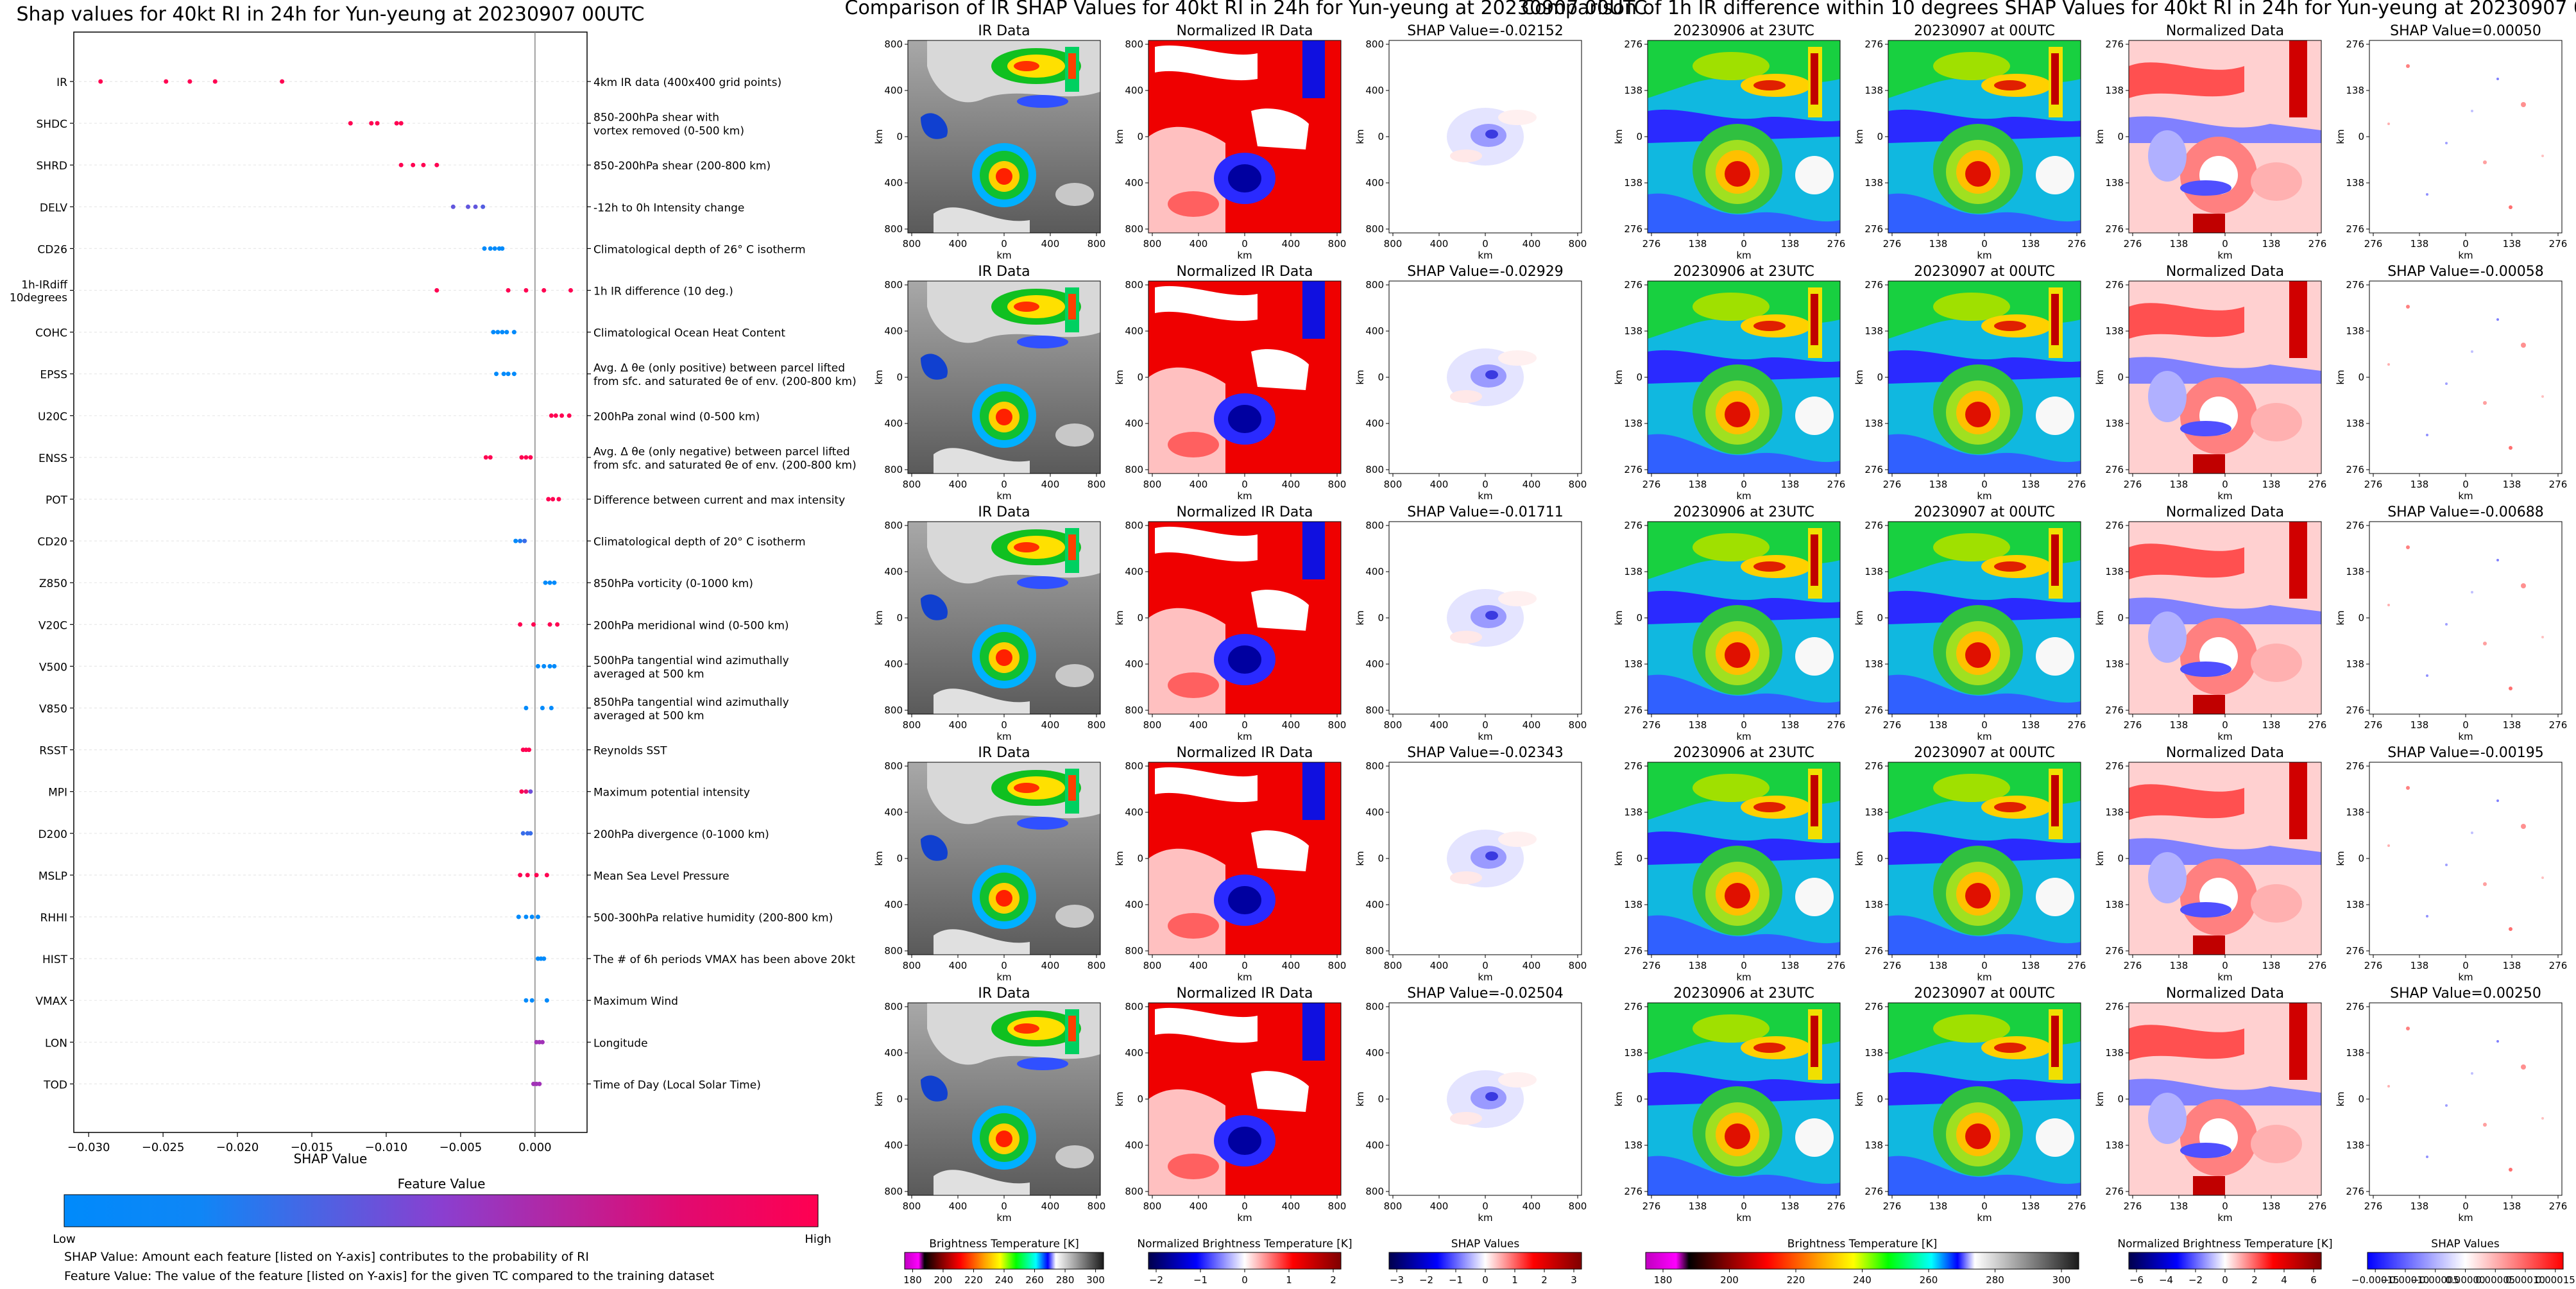  I want to click on feature-description: 200hPa meridional wind (0-500 km), so click(691, 625).